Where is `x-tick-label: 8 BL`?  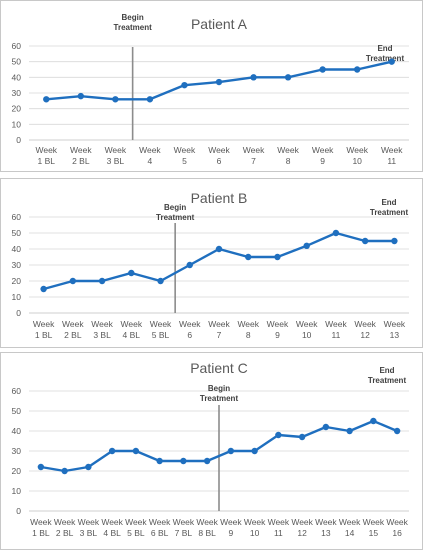 x-tick-label: 8 BL is located at coordinates (207, 533).